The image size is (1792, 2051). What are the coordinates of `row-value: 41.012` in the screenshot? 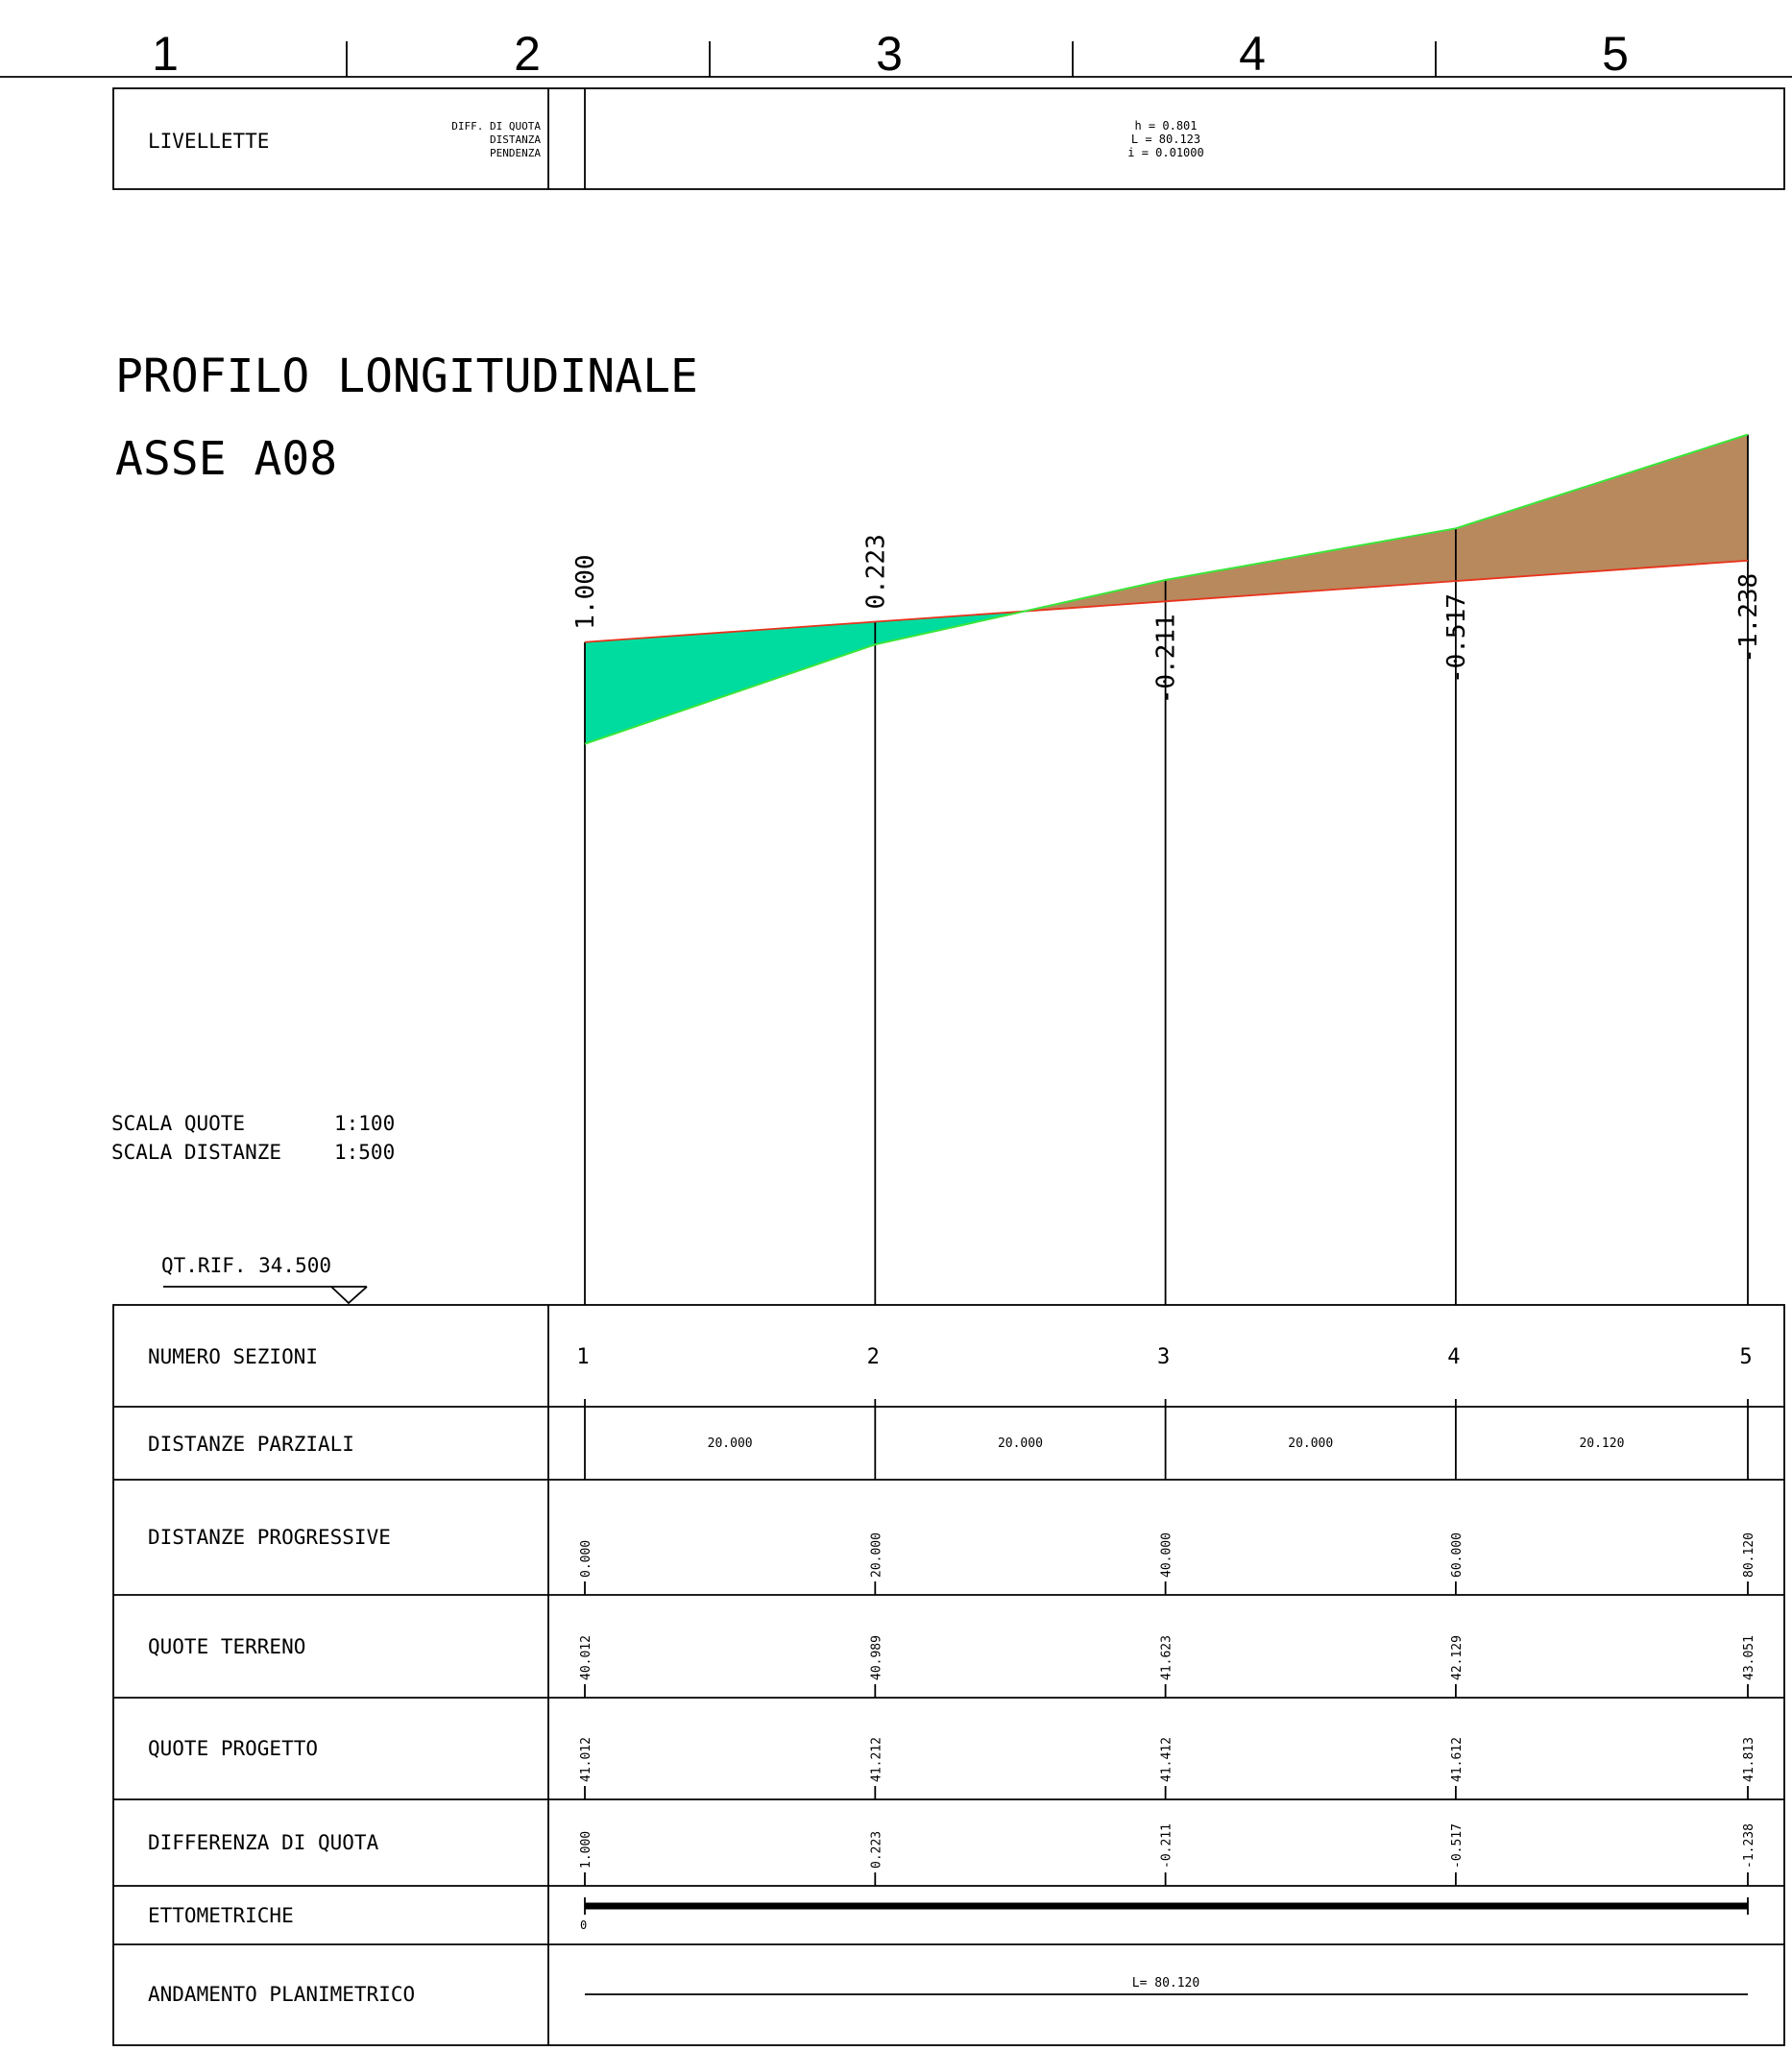 It's located at (586, 1759).